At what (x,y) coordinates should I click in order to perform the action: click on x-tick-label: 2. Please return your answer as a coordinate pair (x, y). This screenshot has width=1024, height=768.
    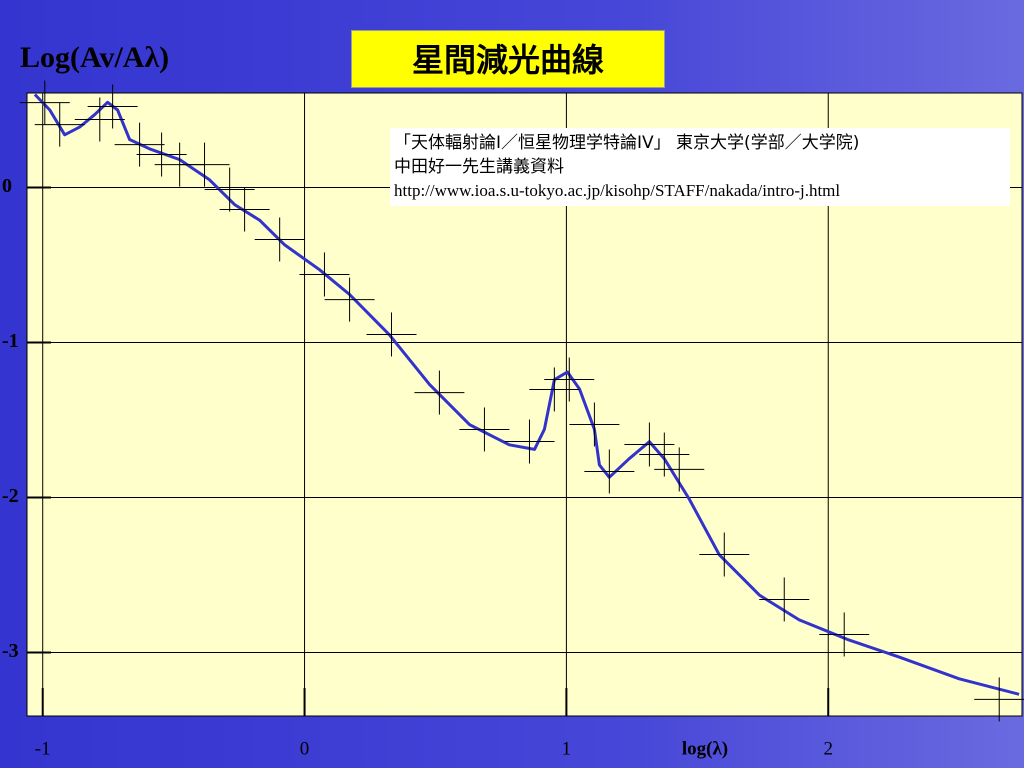
    Looking at the image, I should click on (828, 748).